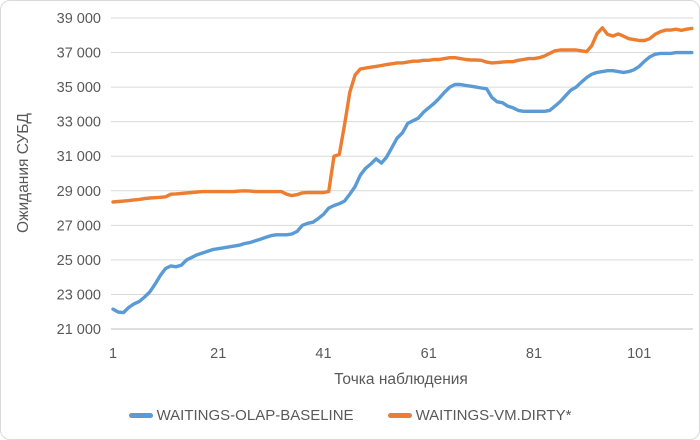 The image size is (700, 440). Describe the element at coordinates (79, 192) in the screenshot. I see `y-tick-label: 29 000` at that location.